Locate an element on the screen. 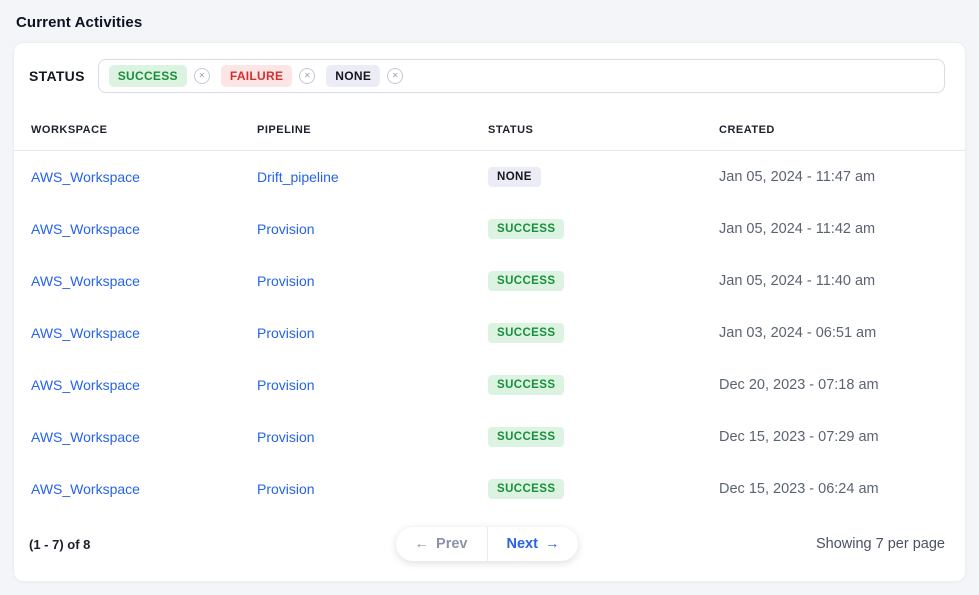  column-header-pipeline: PIPELINE is located at coordinates (284, 129).